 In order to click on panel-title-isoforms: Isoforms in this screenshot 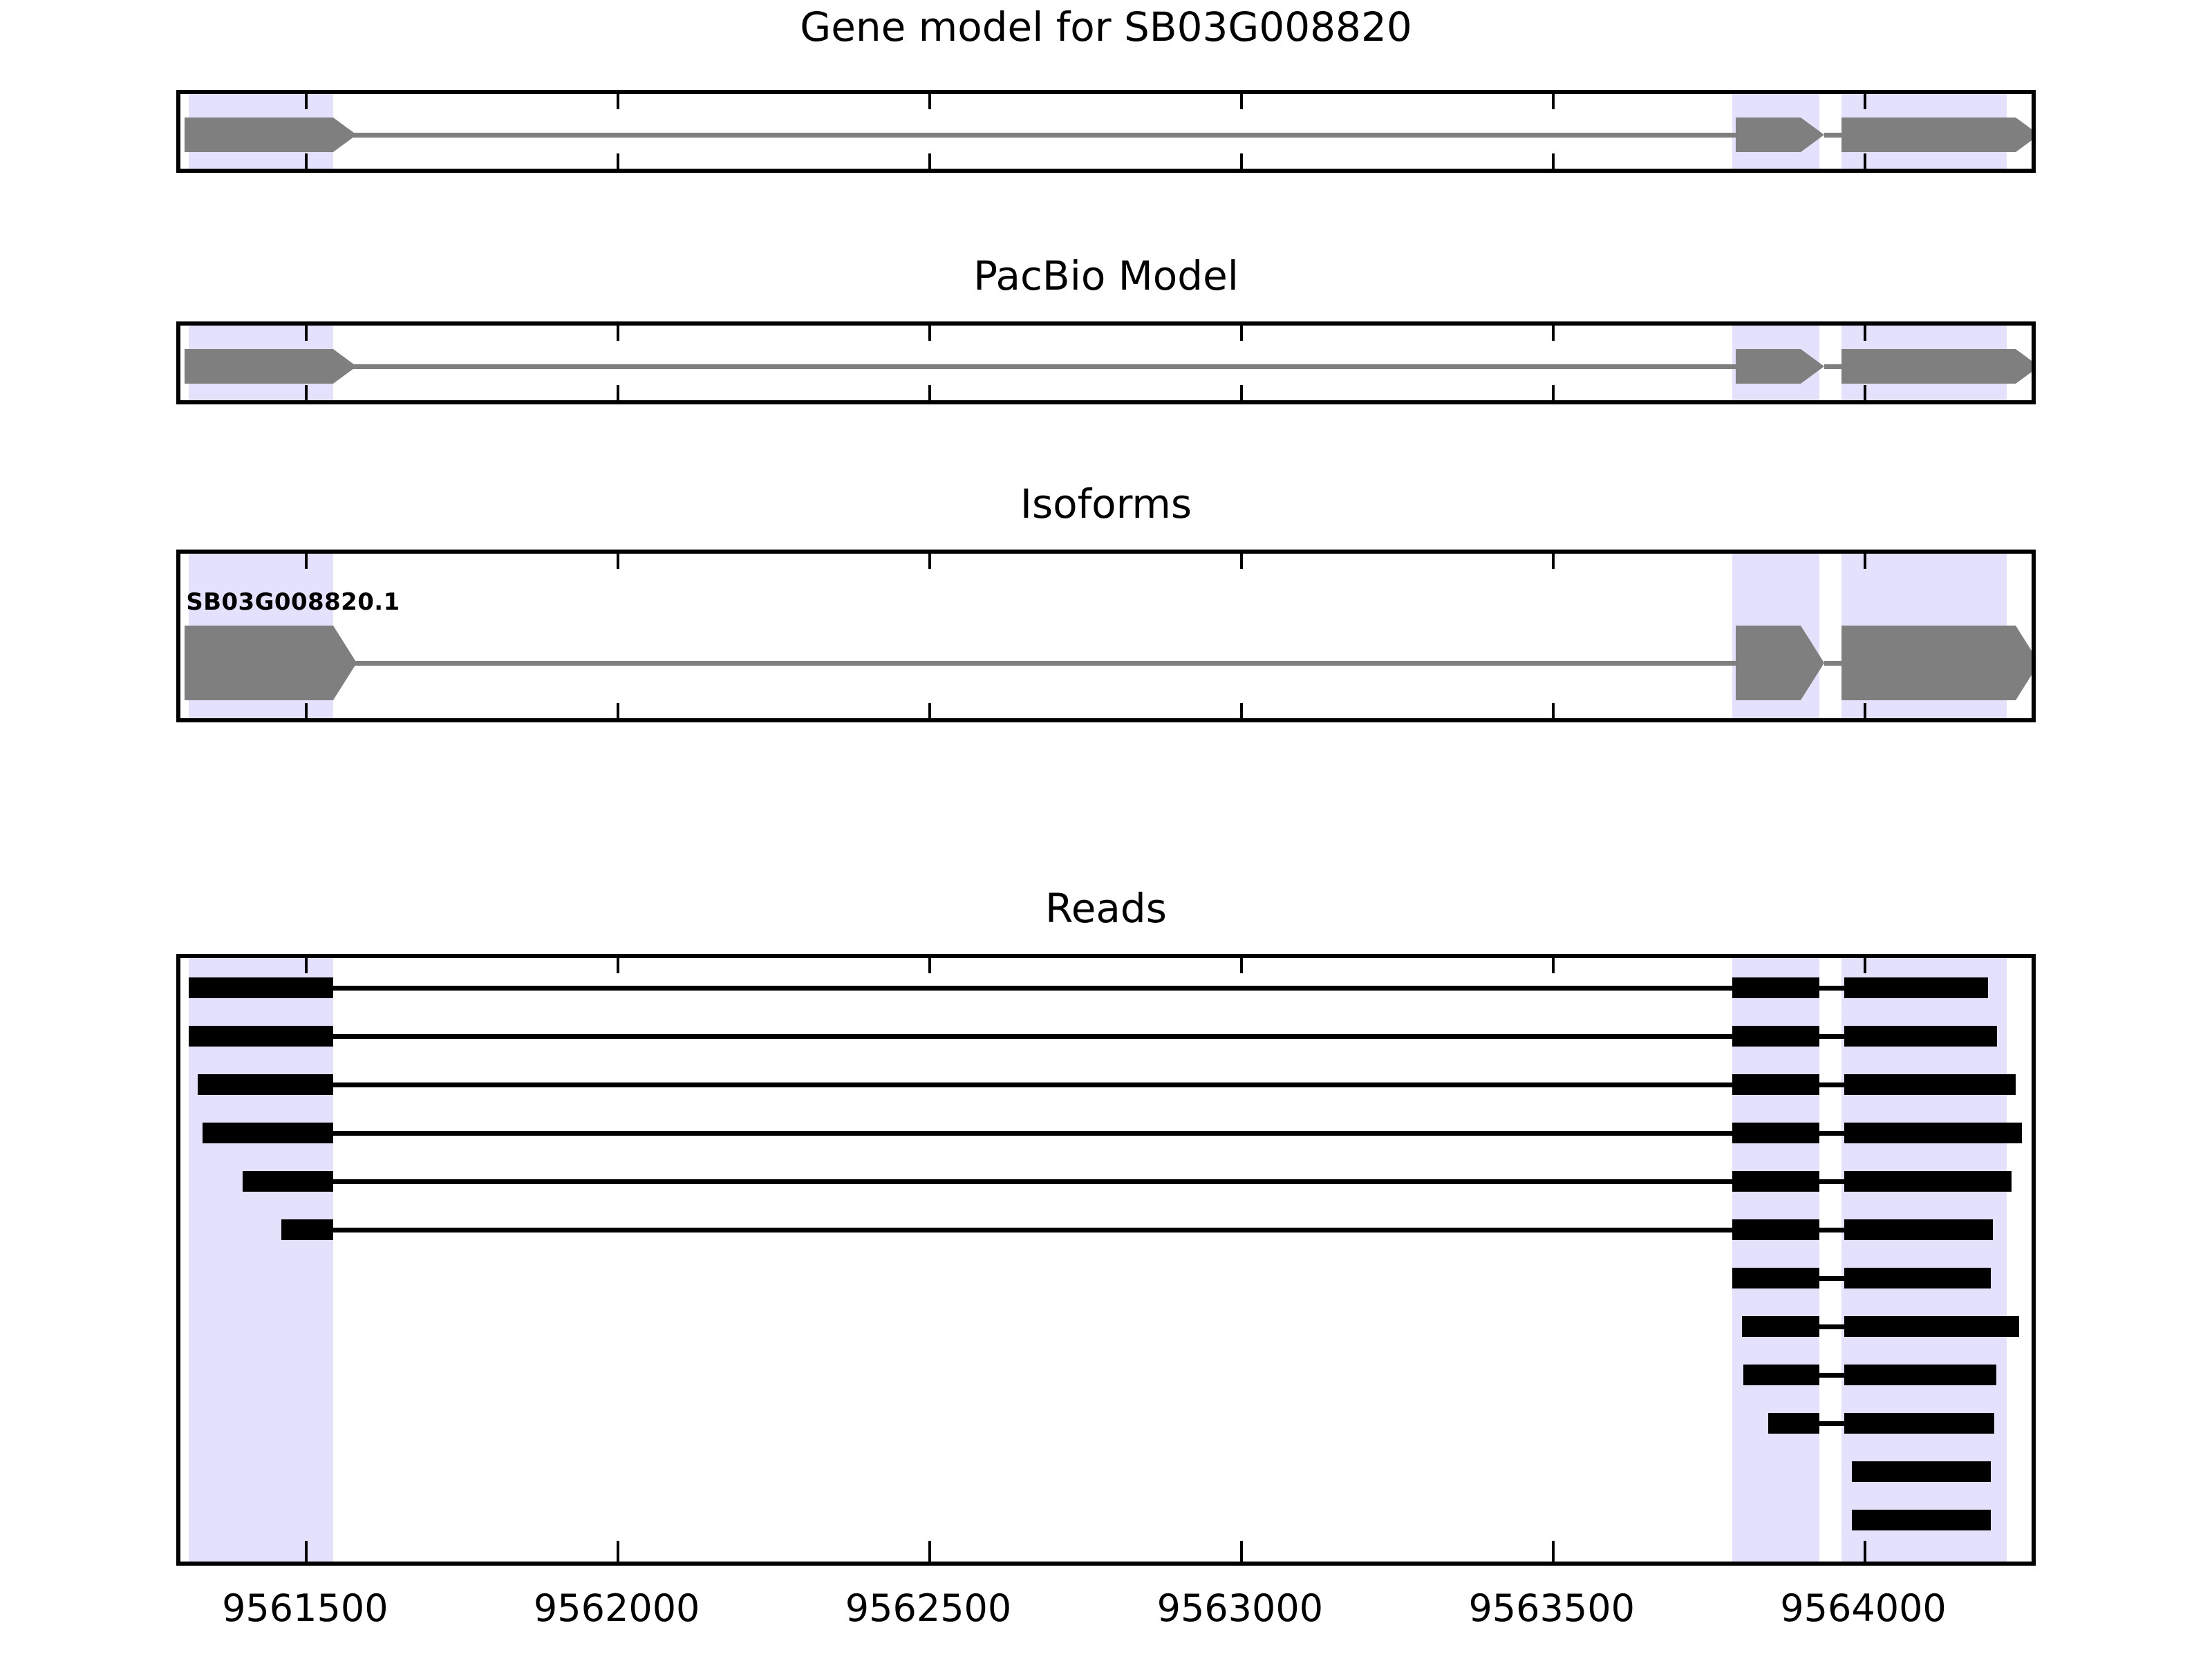, I will do `click(1106, 503)`.